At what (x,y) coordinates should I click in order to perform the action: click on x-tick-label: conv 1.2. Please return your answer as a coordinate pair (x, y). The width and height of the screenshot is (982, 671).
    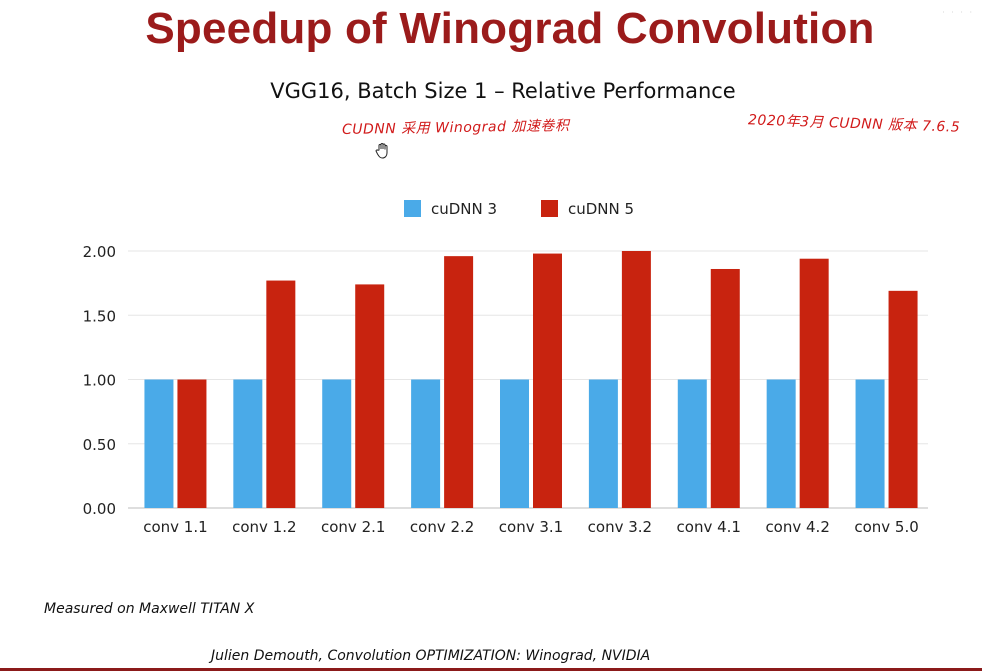
    Looking at the image, I should click on (264, 527).